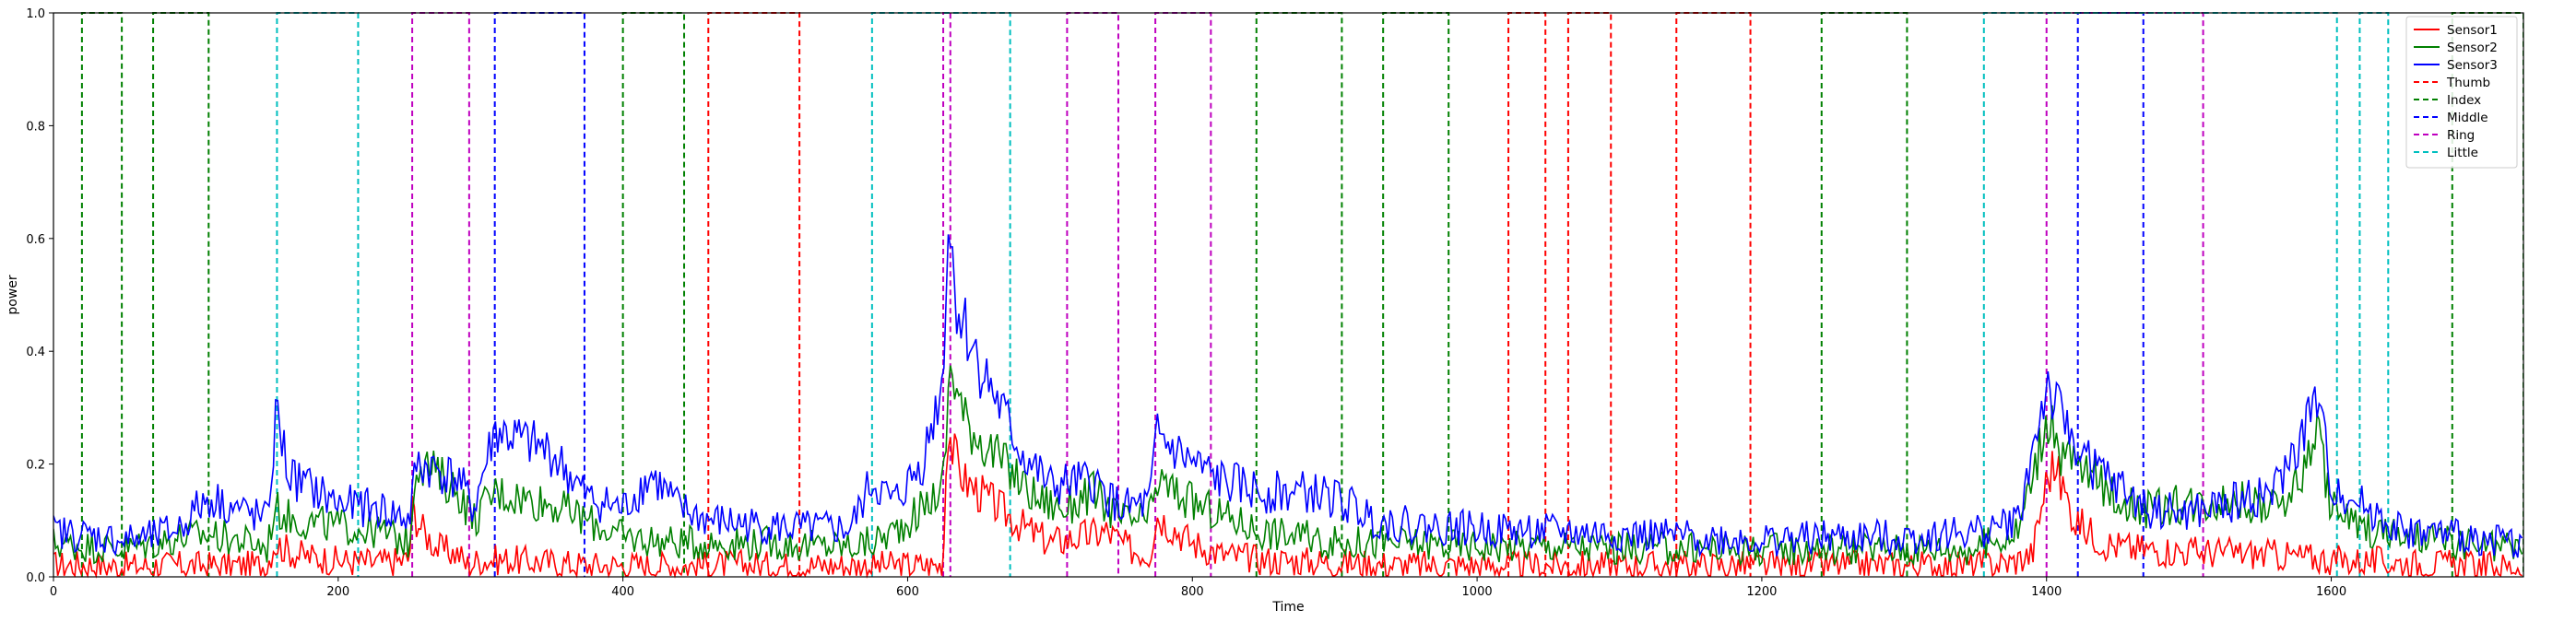  What do you see at coordinates (53, 592) in the screenshot?
I see `x-tick-label: 0` at bounding box center [53, 592].